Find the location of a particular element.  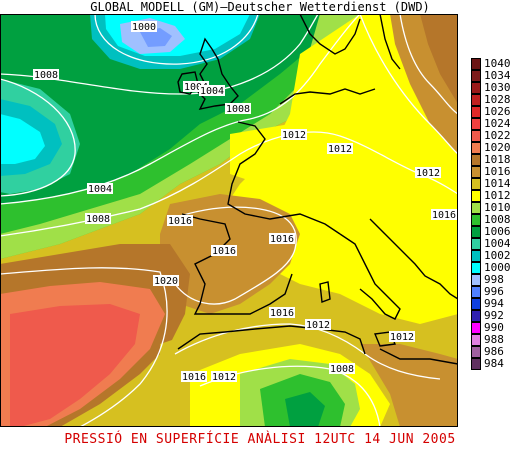

legend-label: 994 is located at coordinates (494, 303).